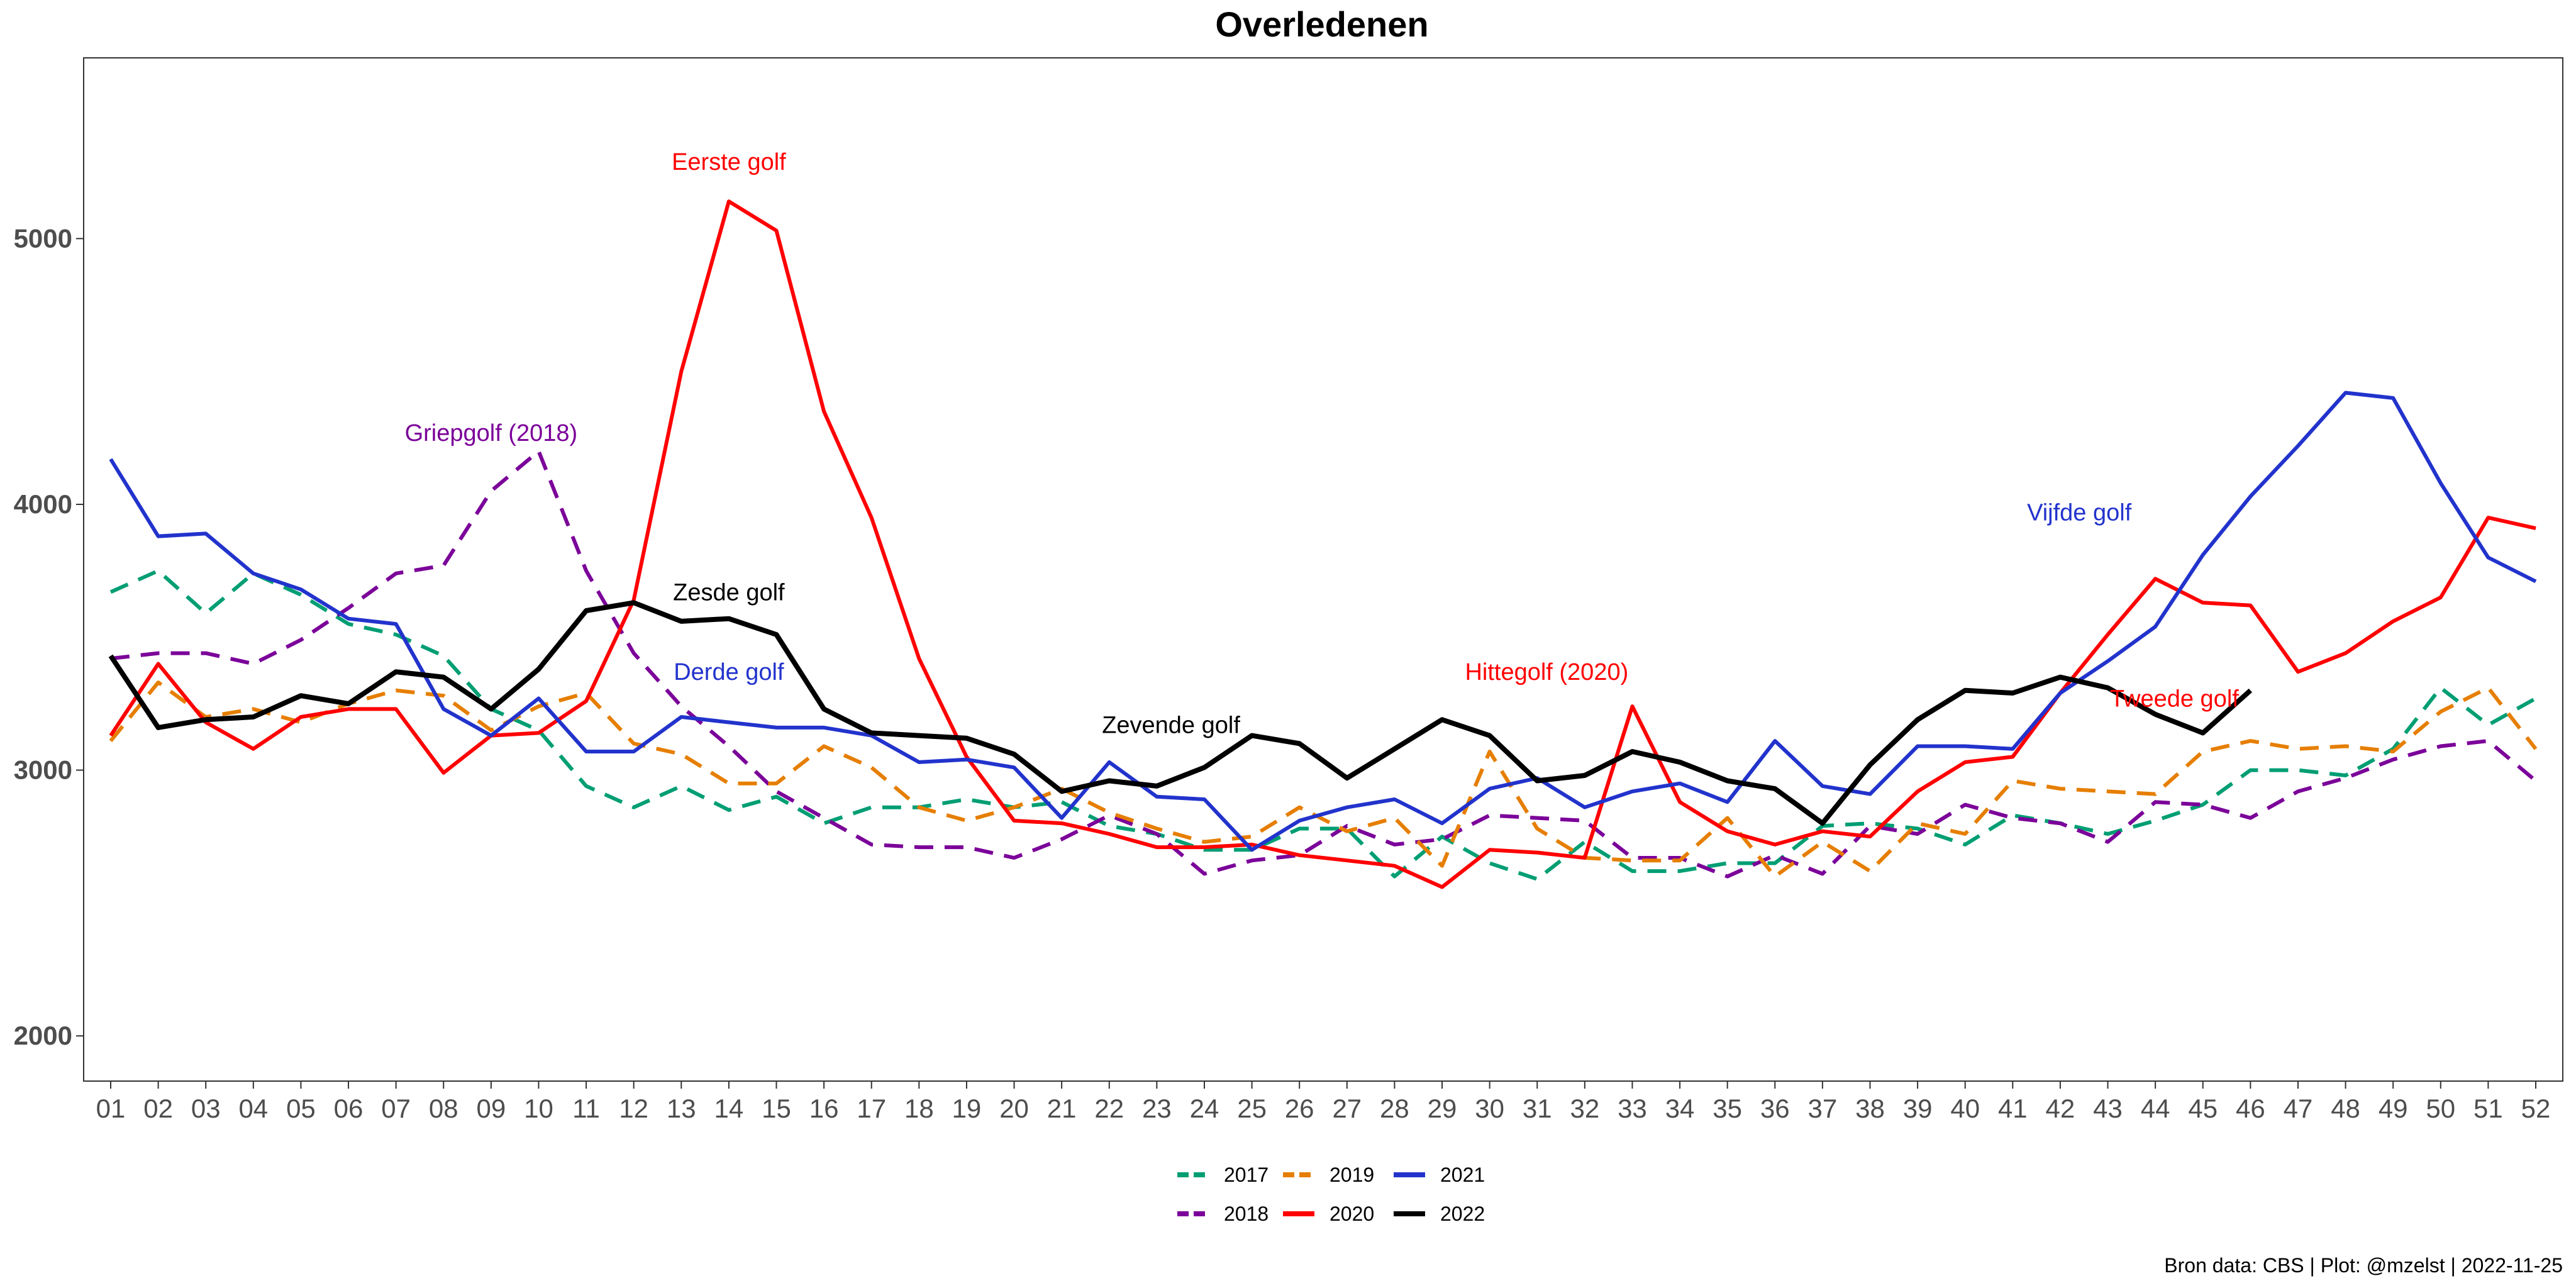 The height and width of the screenshot is (1288, 2576). Describe the element at coordinates (1394, 1108) in the screenshot. I see `x-tick-label: 28` at that location.